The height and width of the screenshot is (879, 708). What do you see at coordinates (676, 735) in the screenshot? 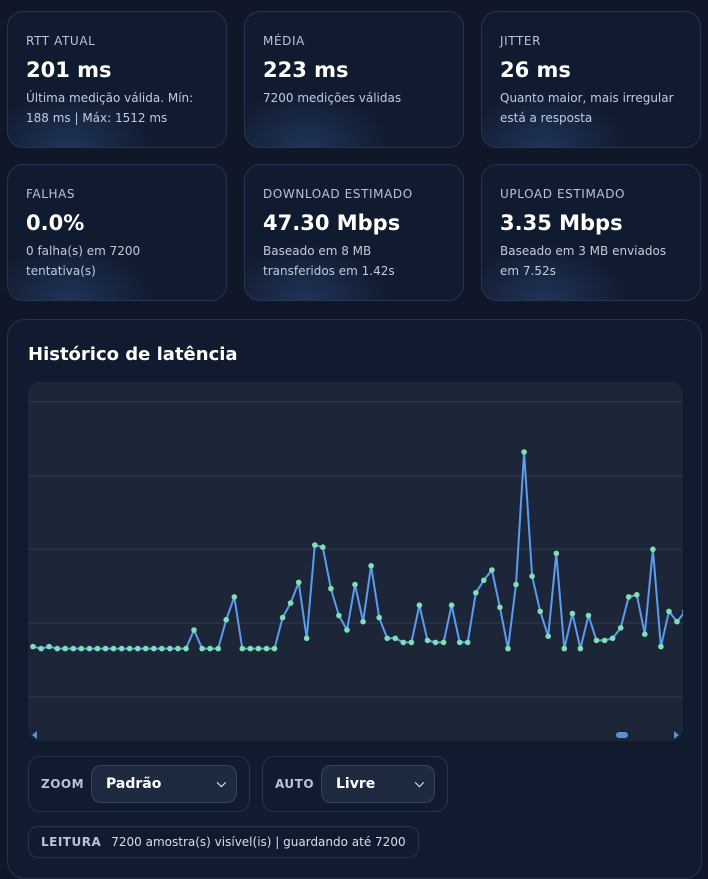
I see `scroll-right-arrow-icon` at bounding box center [676, 735].